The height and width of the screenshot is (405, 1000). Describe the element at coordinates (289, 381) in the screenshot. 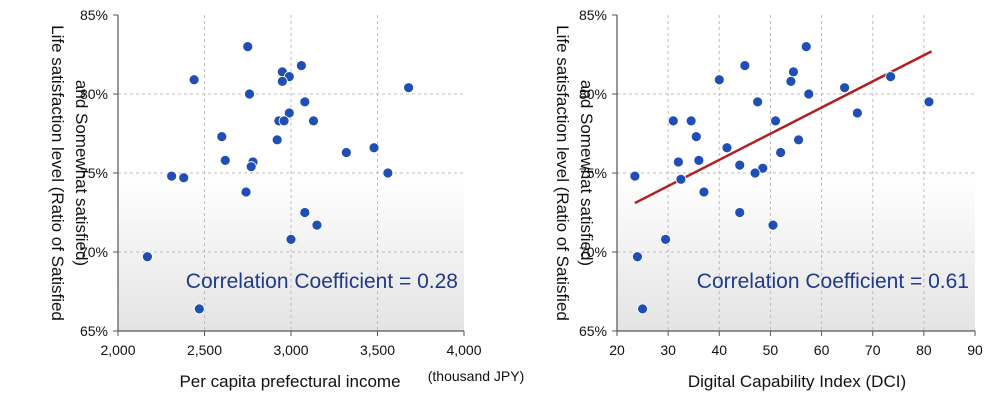

I see `x-axis-title: Per capita prefectural income` at that location.